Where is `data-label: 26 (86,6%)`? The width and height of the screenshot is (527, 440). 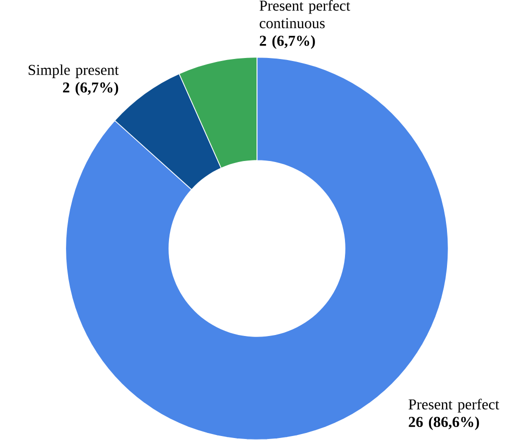
data-label: 26 (86,6%) is located at coordinates (443, 423).